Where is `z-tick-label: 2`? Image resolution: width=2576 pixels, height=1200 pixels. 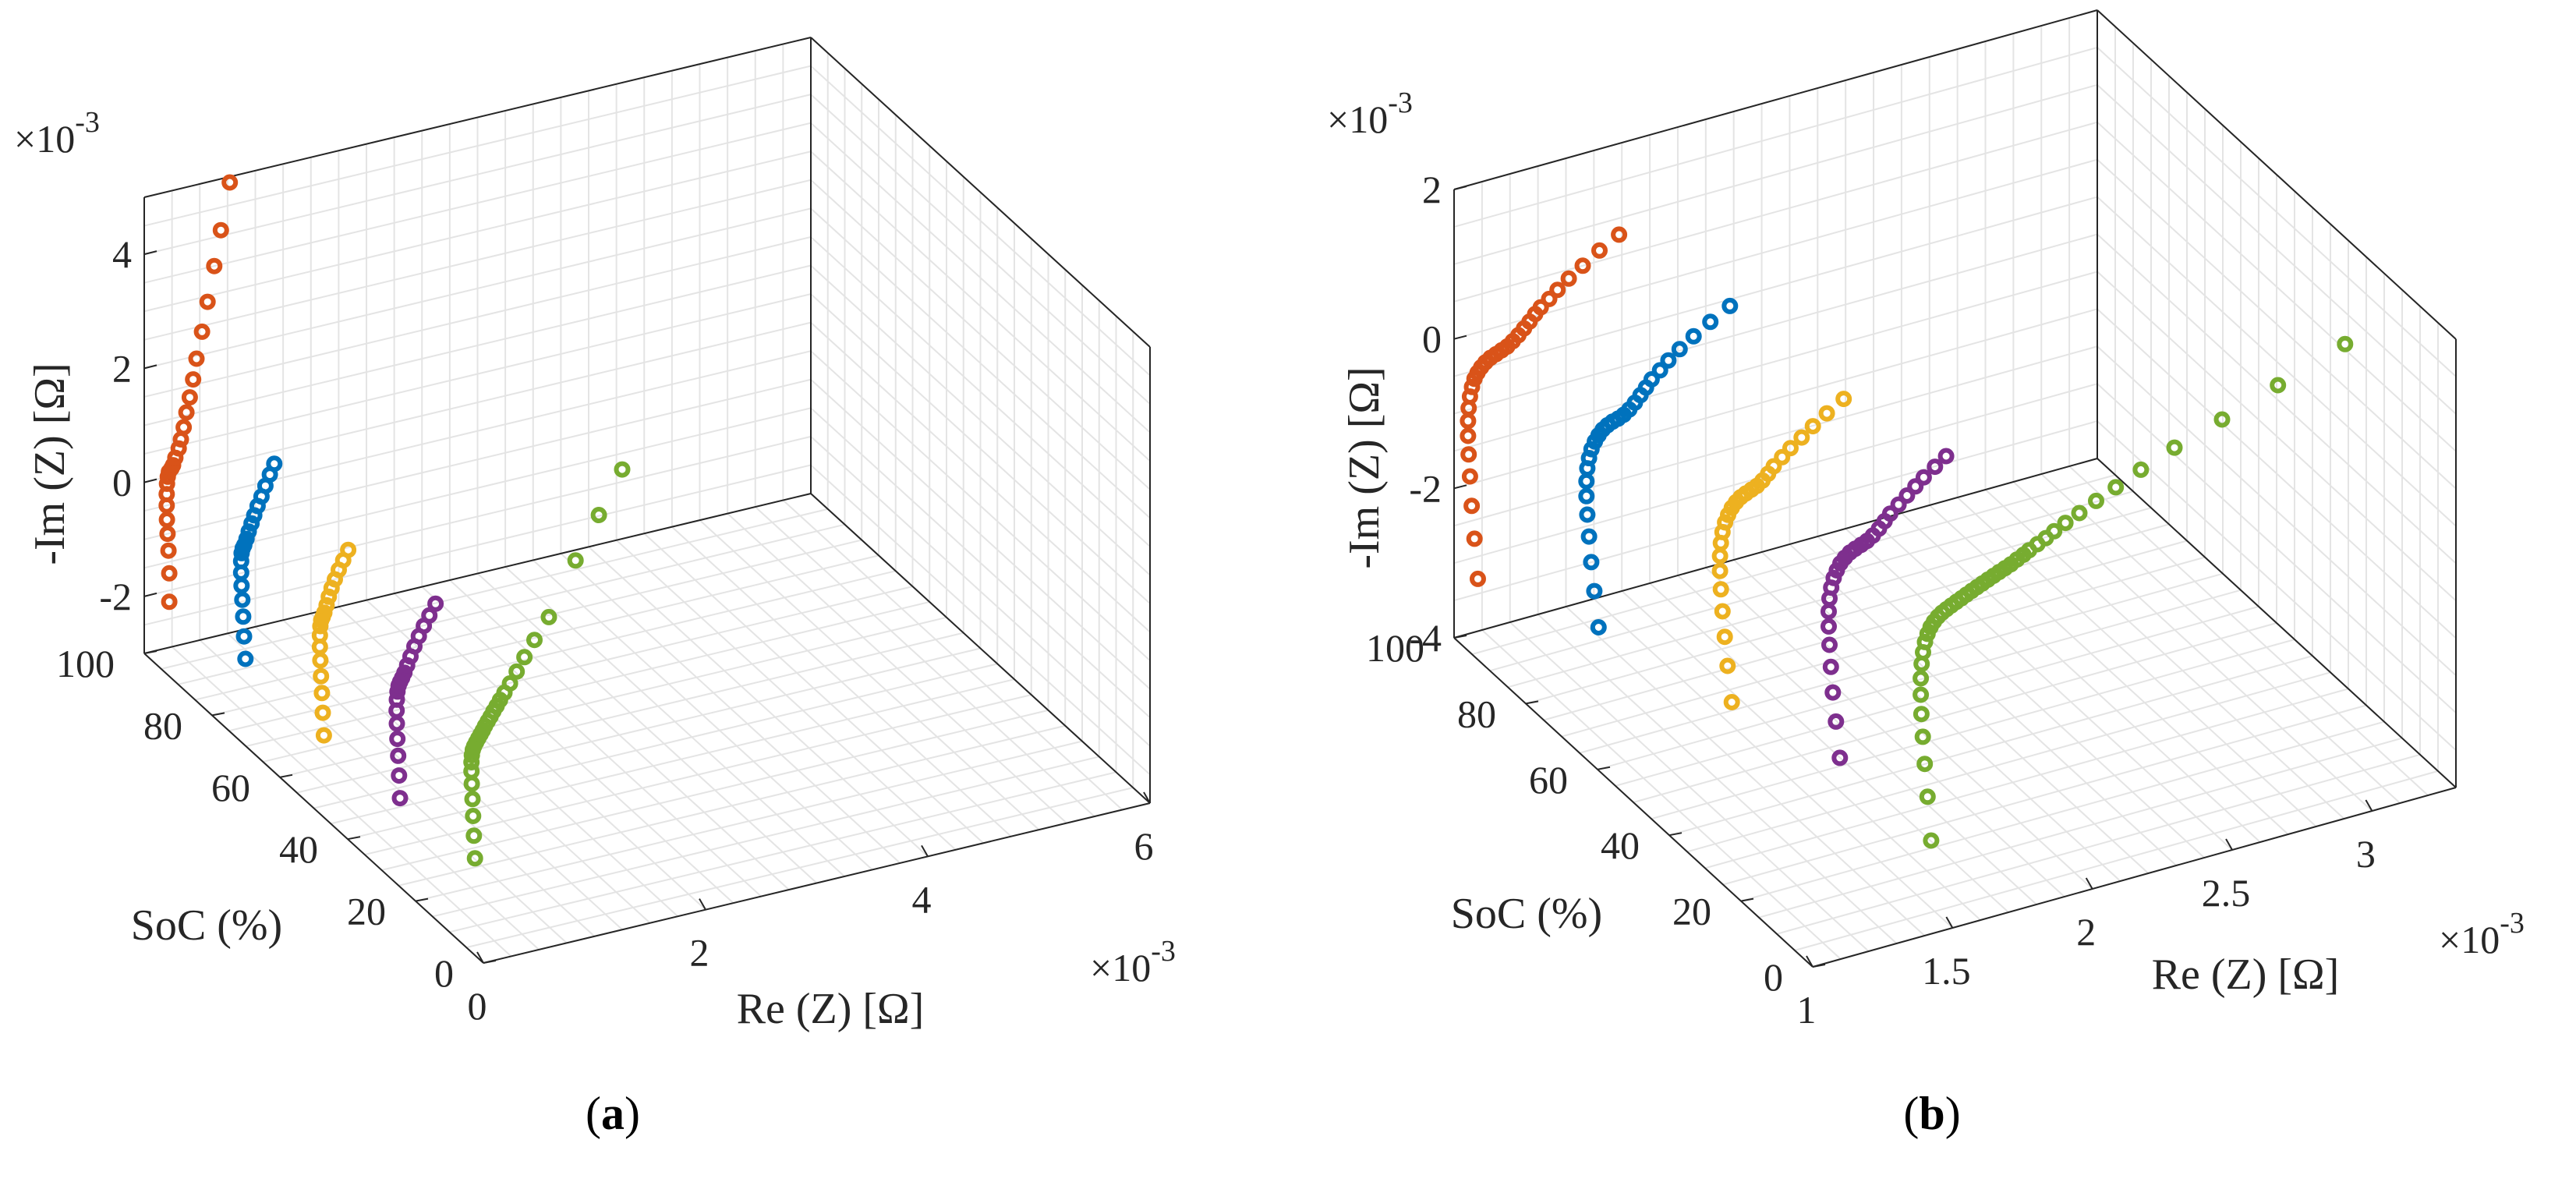 z-tick-label: 2 is located at coordinates (122, 368).